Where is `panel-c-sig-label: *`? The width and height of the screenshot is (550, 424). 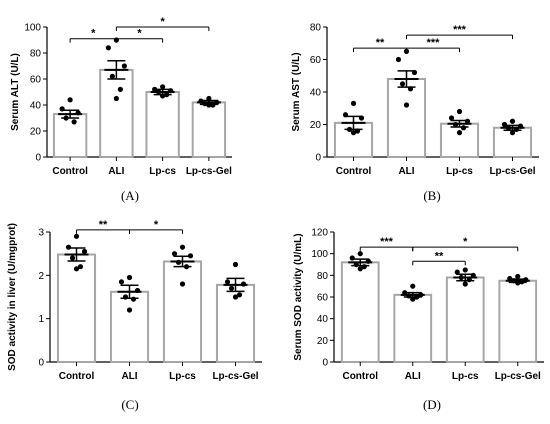
panel-c-sig-label: * is located at coordinates (156, 225).